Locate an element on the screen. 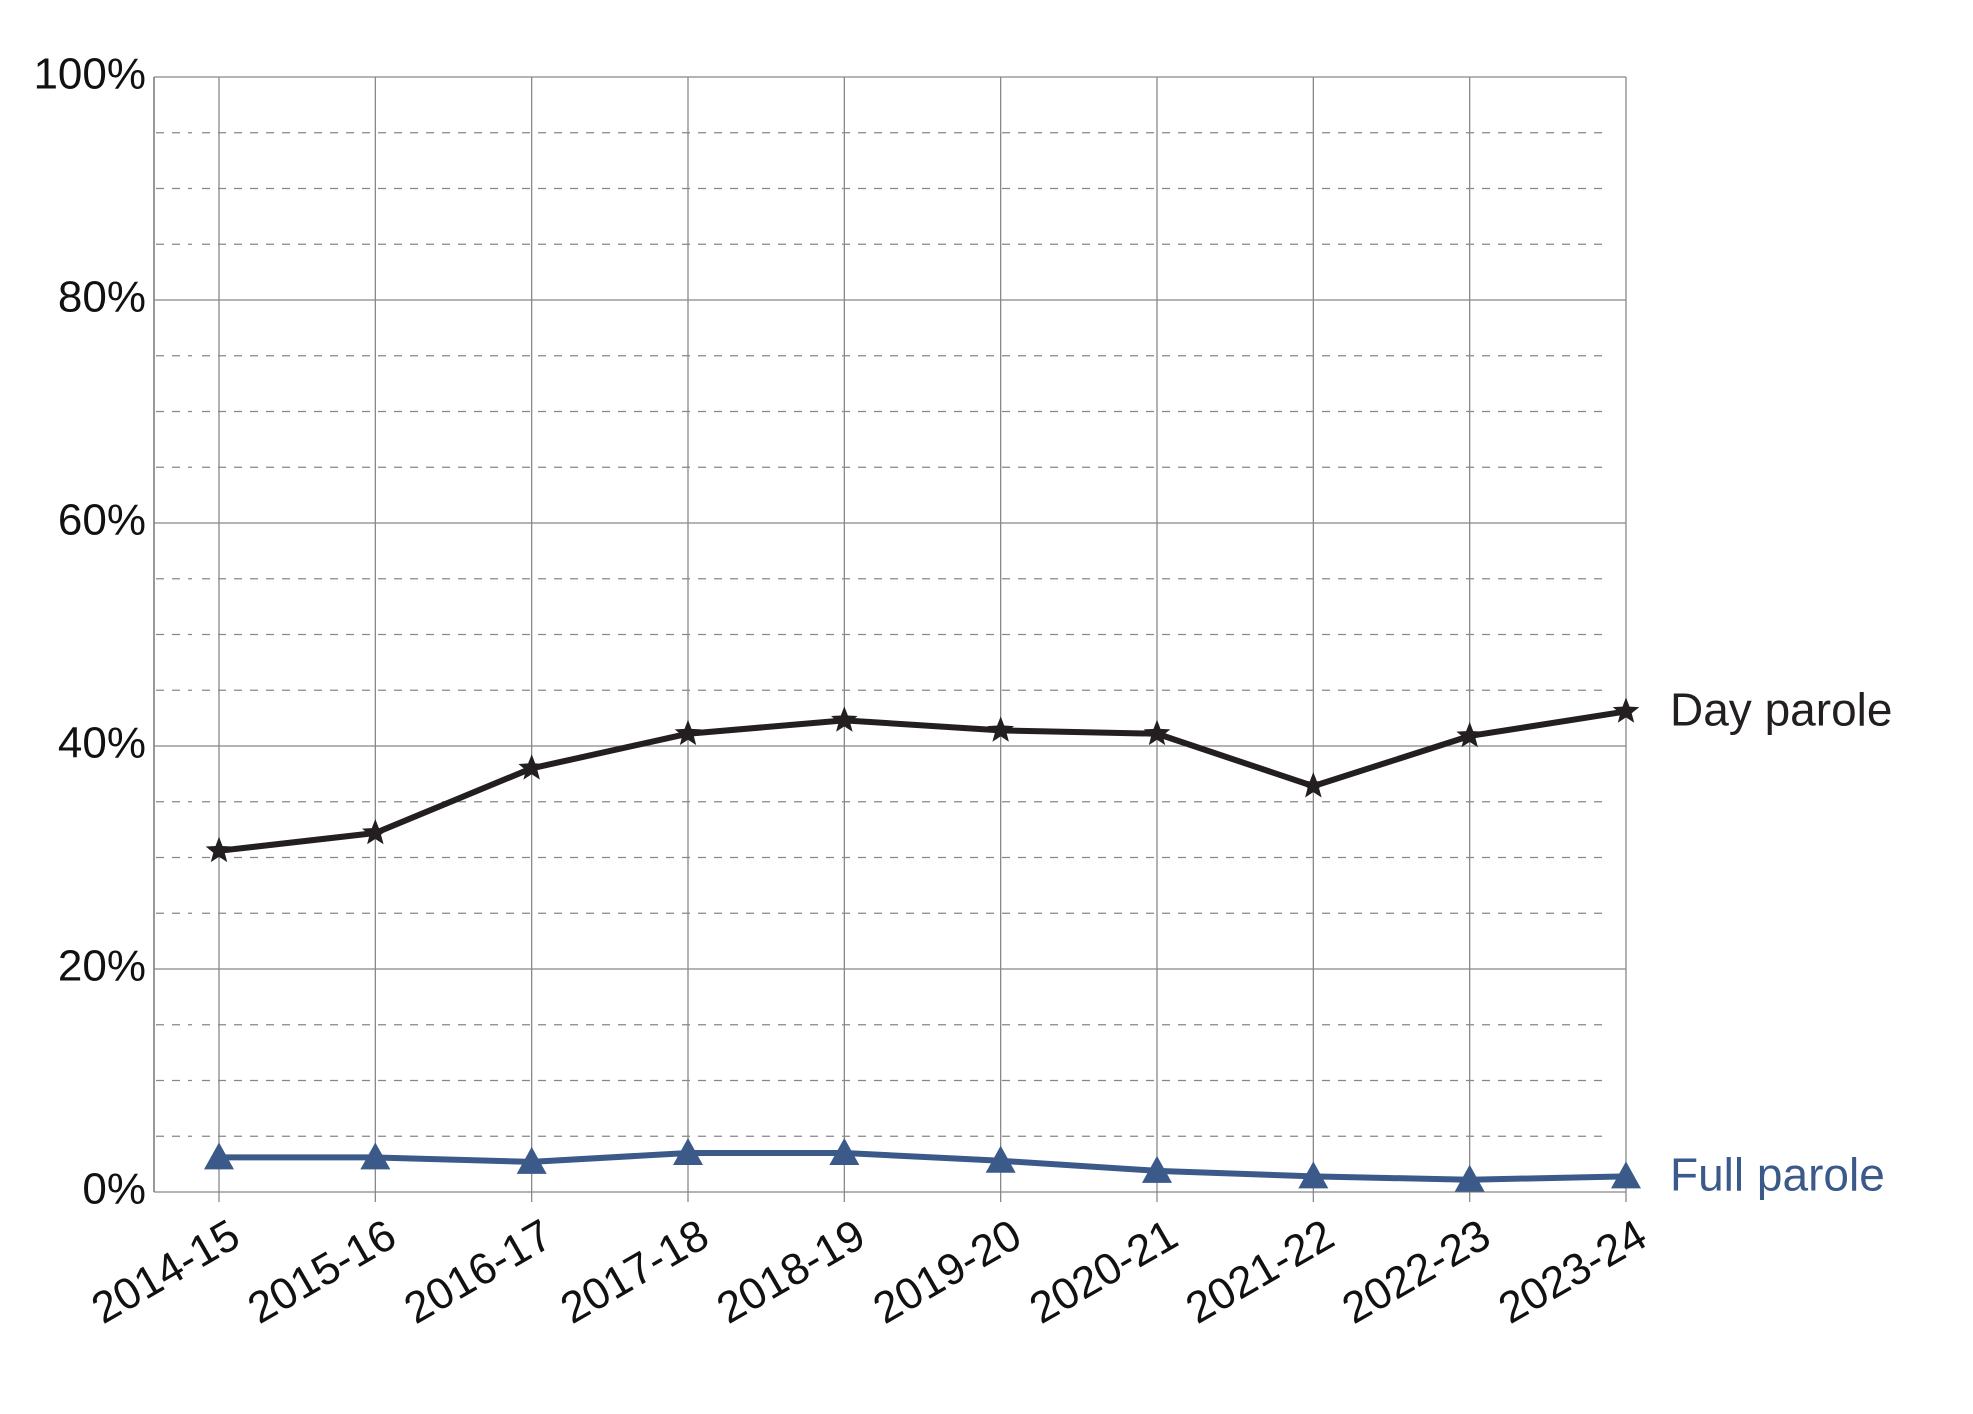  y-tick-label: 0% is located at coordinates (114, 1189).